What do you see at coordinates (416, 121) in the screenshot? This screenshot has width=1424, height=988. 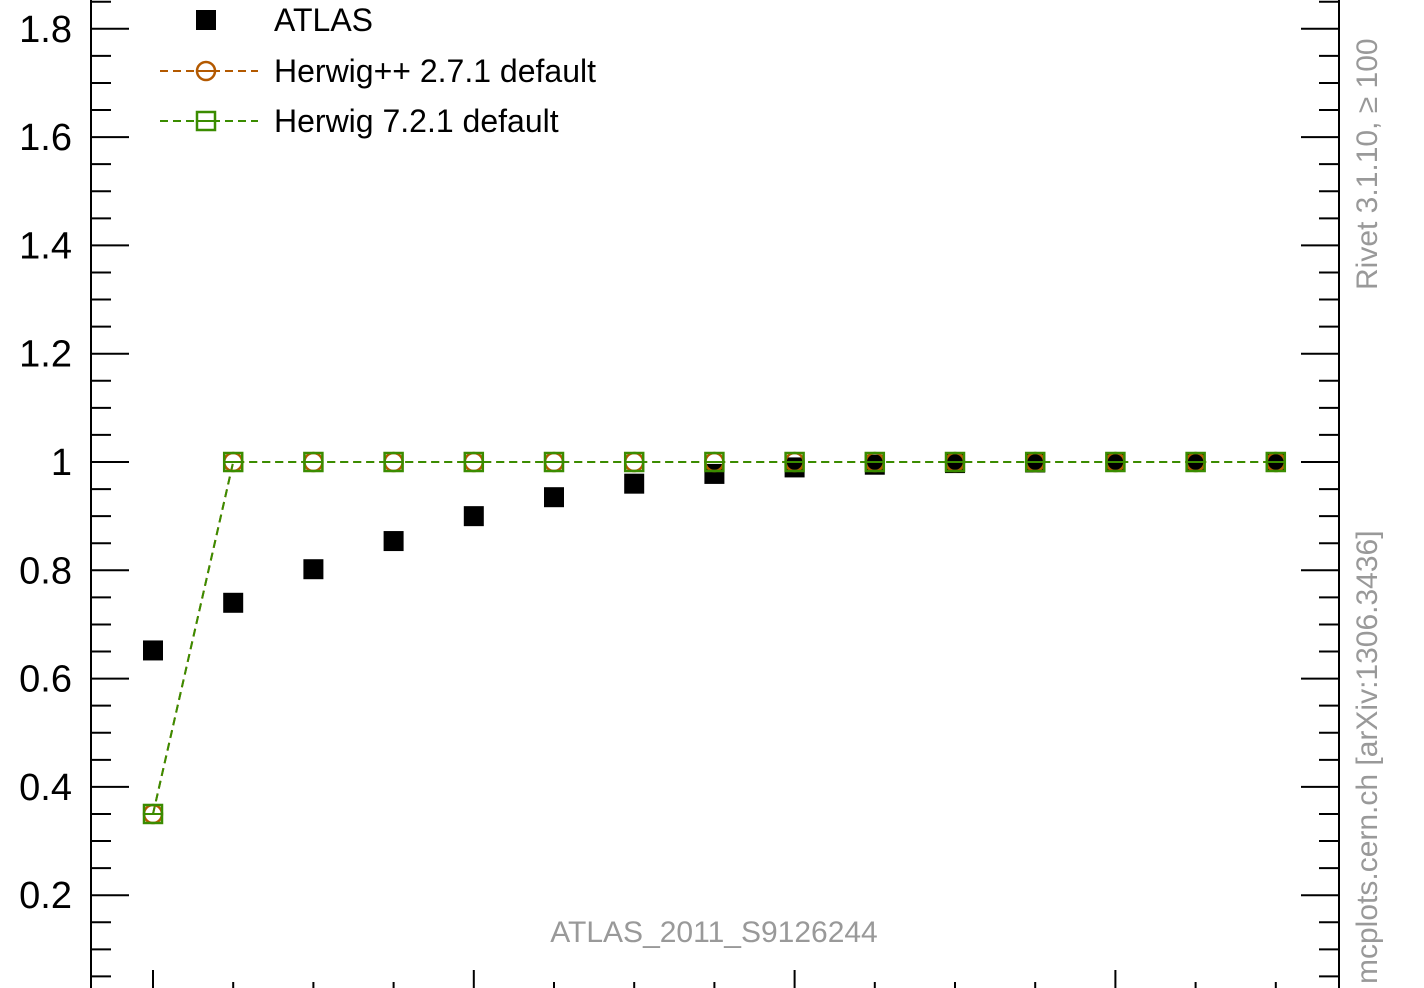 I see `legend-label: Herwig 7.2.1 default` at bounding box center [416, 121].